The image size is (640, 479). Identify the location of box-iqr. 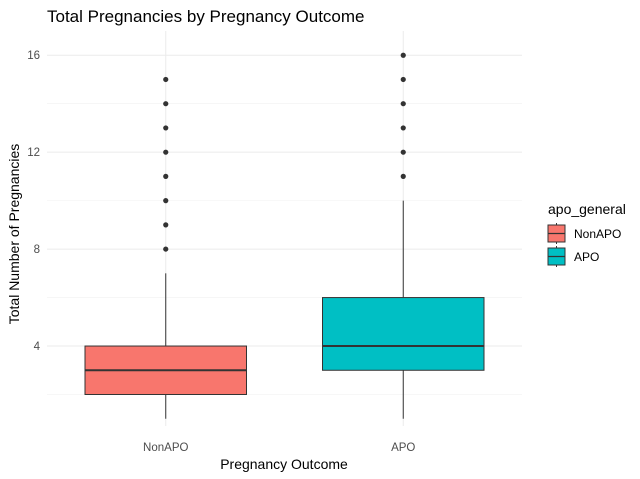
(403, 334).